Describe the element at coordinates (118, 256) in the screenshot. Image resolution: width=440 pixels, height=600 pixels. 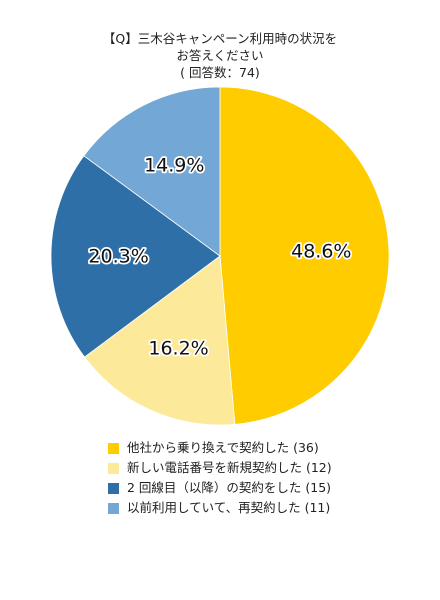
I see `slice-value-label: 20.3%` at that location.